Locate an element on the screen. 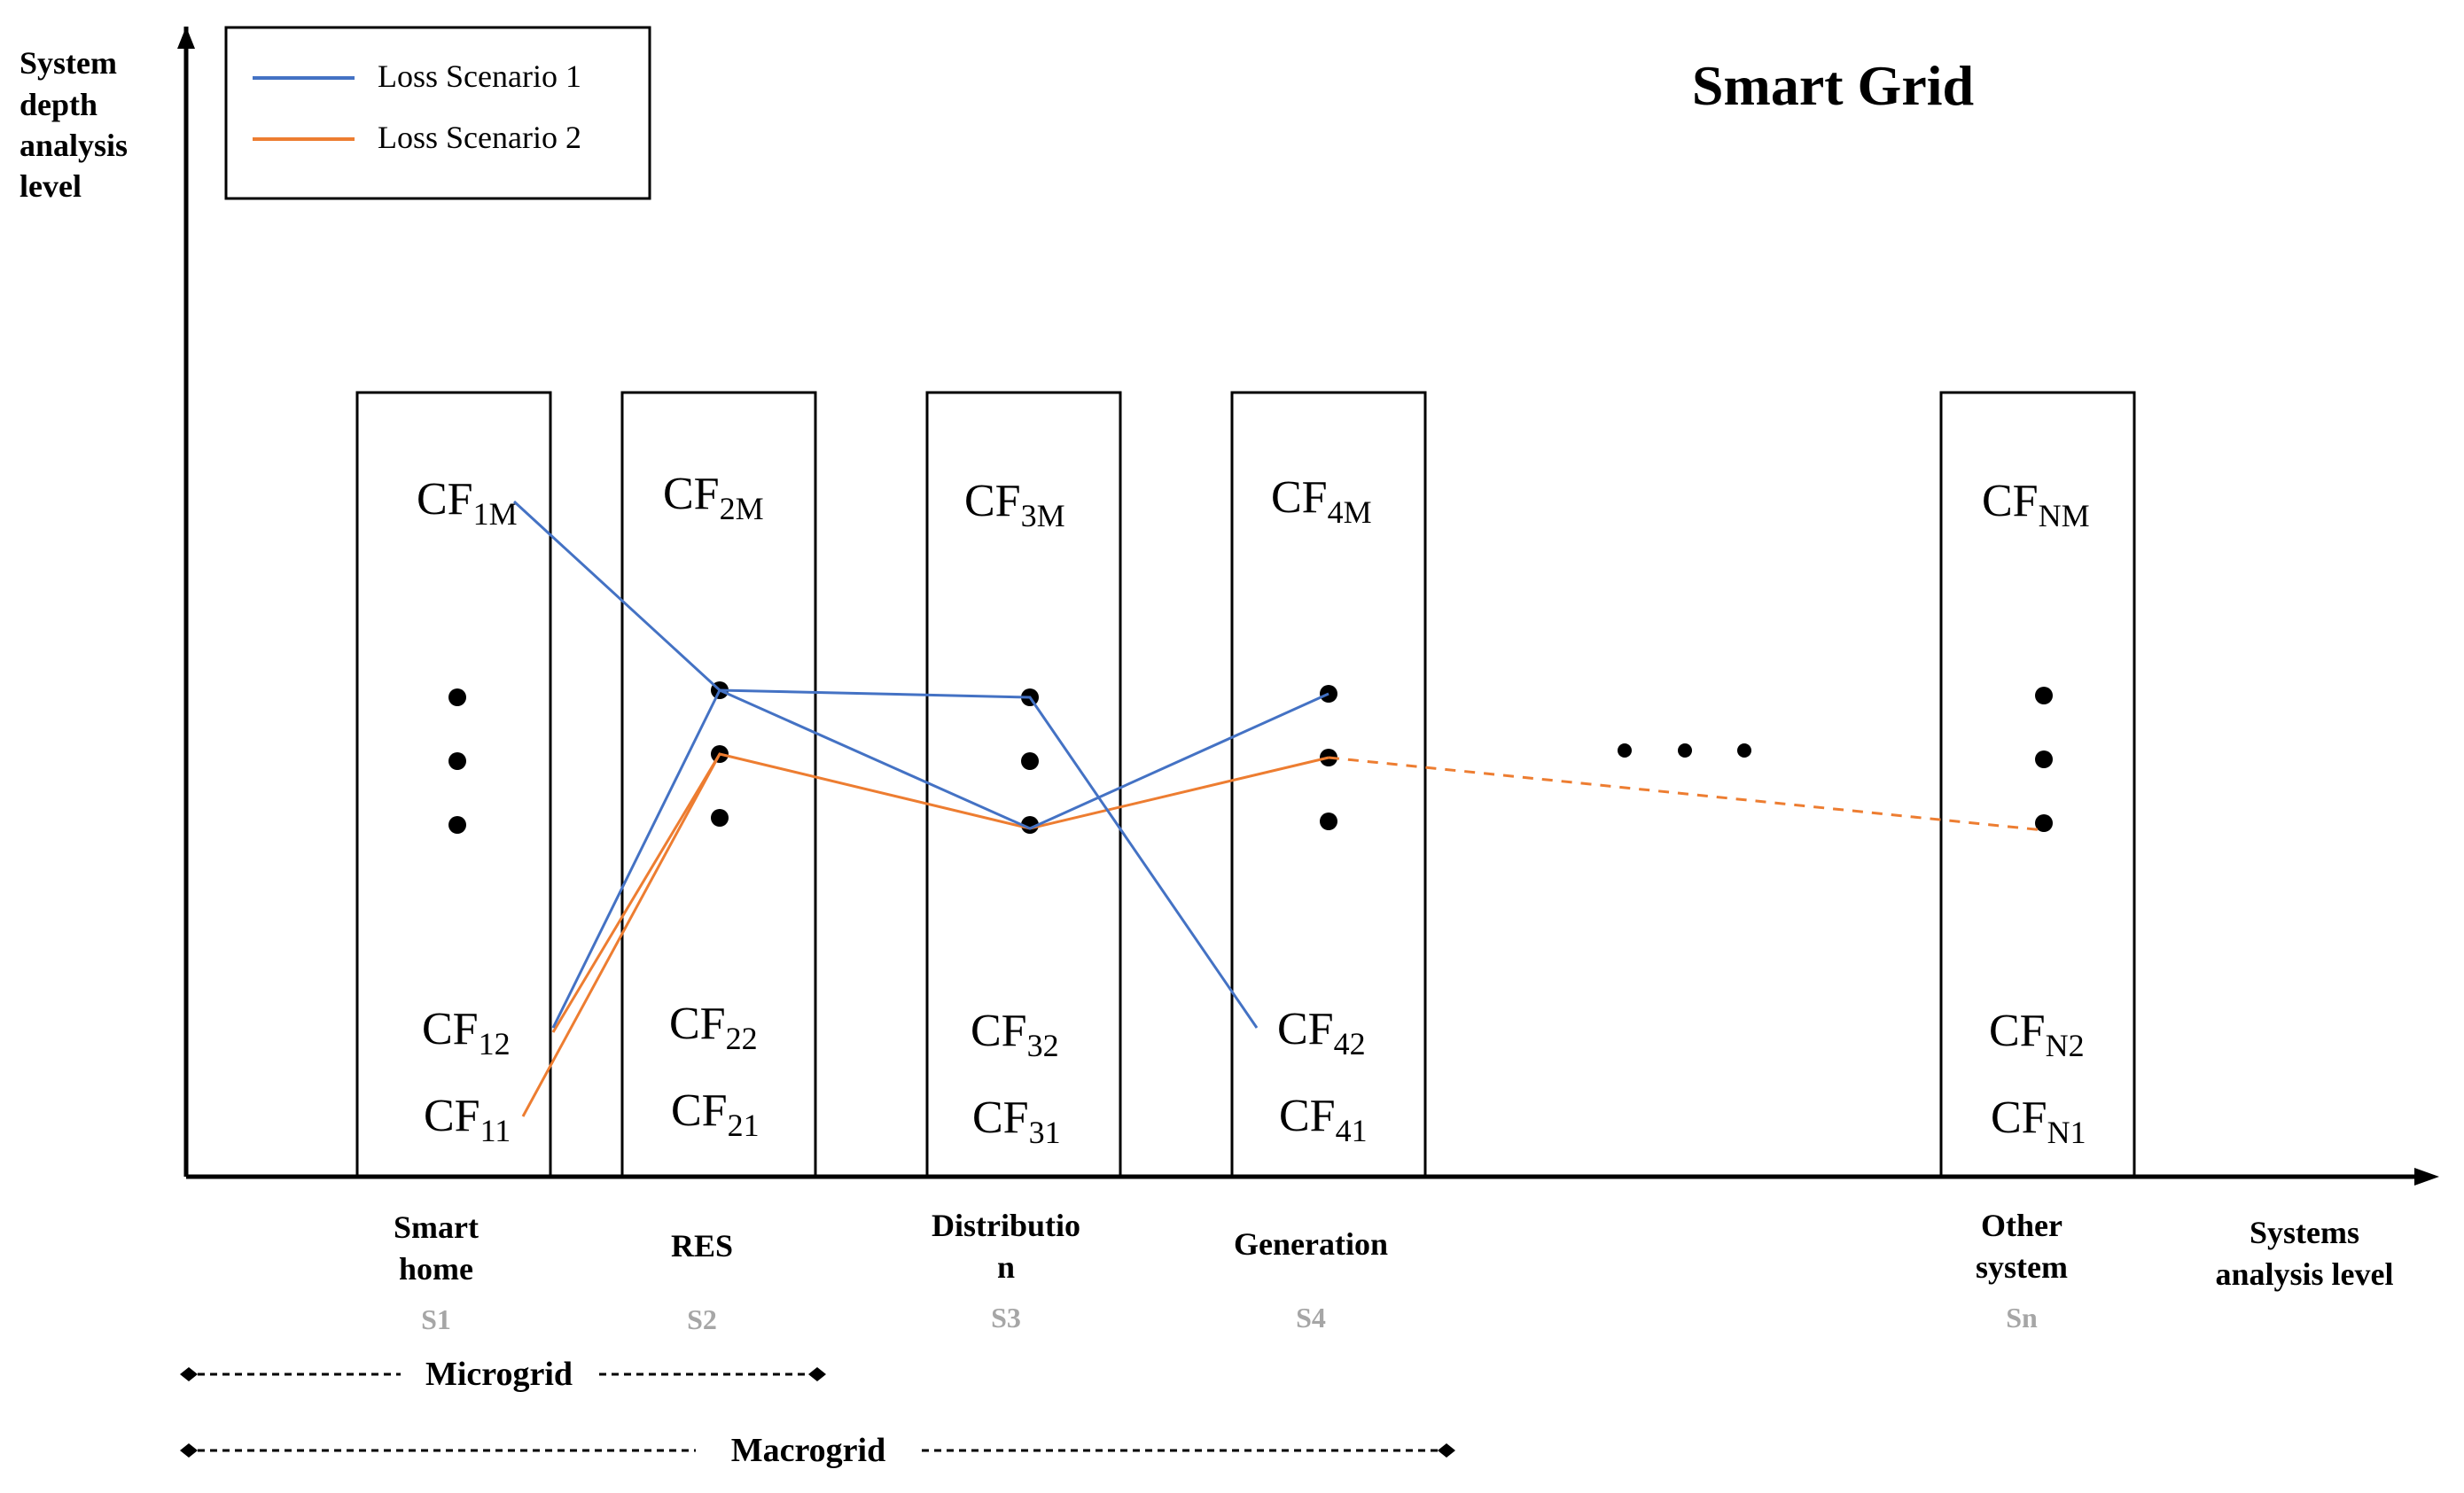 Image resolution: width=2464 pixels, height=1493 pixels. factor-sn-top: CFNM is located at coordinates (2036, 504).